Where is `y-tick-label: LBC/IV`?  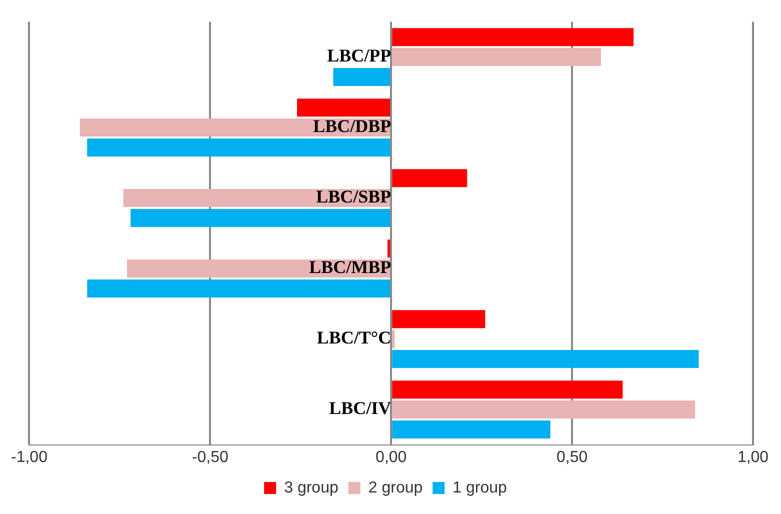
y-tick-label: LBC/IV is located at coordinates (360, 408).